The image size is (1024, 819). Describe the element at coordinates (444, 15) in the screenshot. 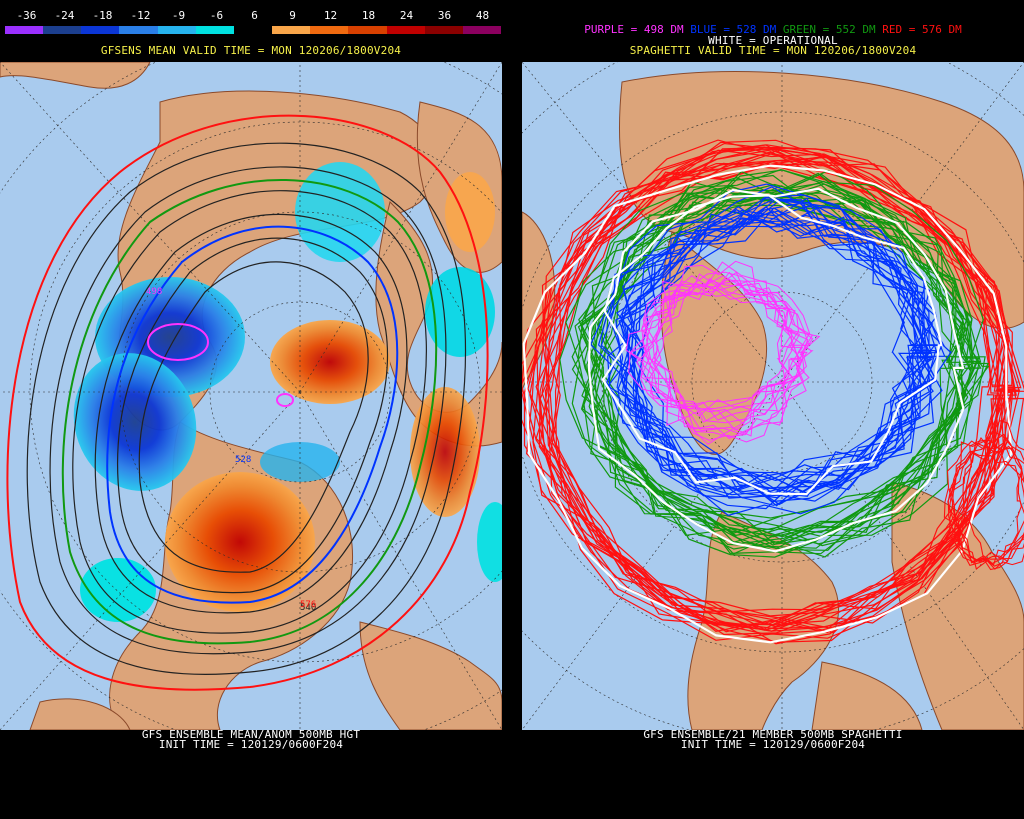

I see `scale-label: 36` at that location.